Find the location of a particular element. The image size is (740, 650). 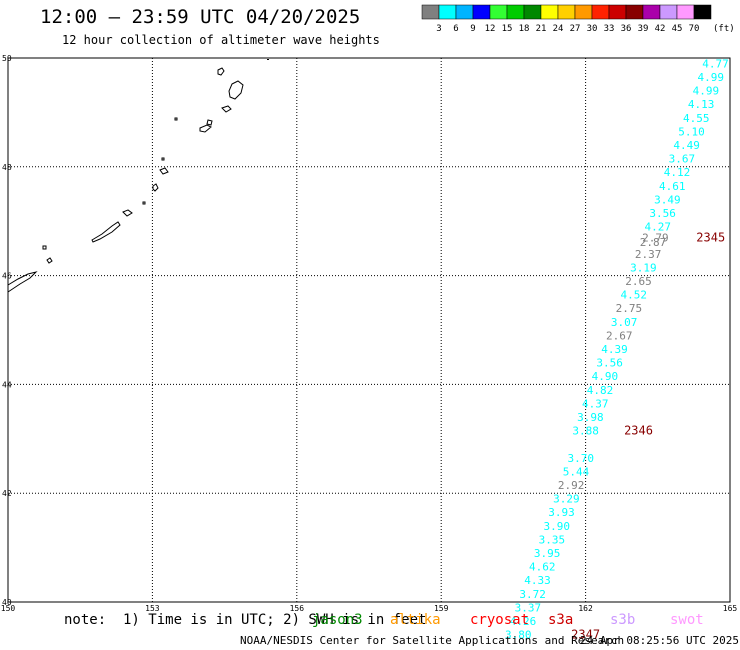

wave-height-label: 3.35 is located at coordinates (552, 539).